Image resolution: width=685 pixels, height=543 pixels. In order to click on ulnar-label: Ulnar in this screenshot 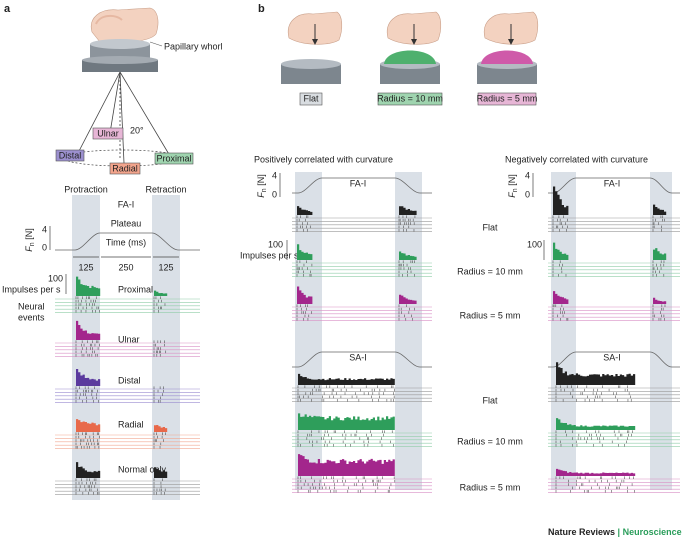, I will do `click(108, 133)`.